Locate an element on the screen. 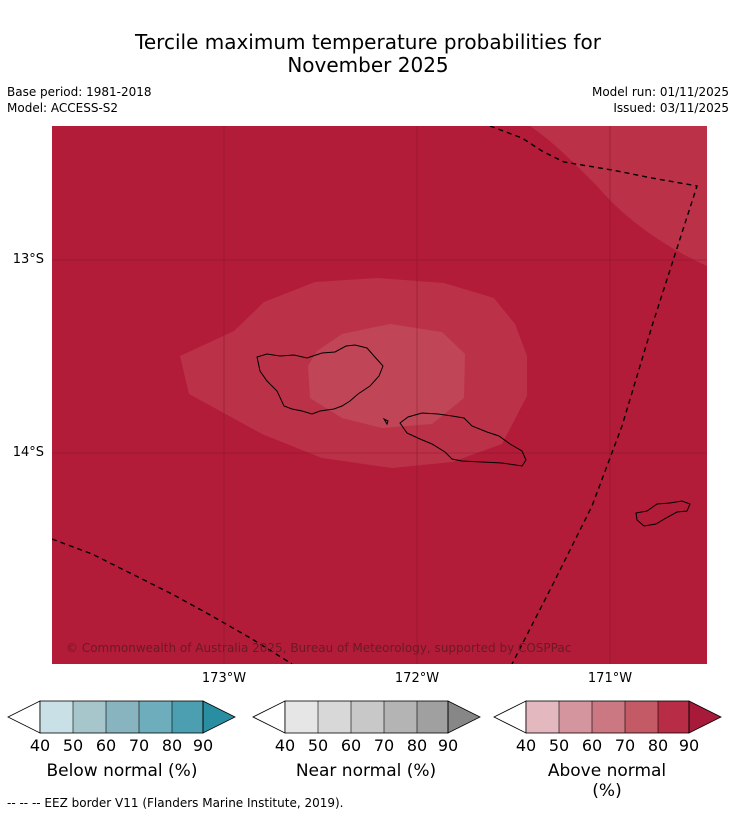 This screenshot has height=816, width=736. coastlines is located at coordinates (473, 435).